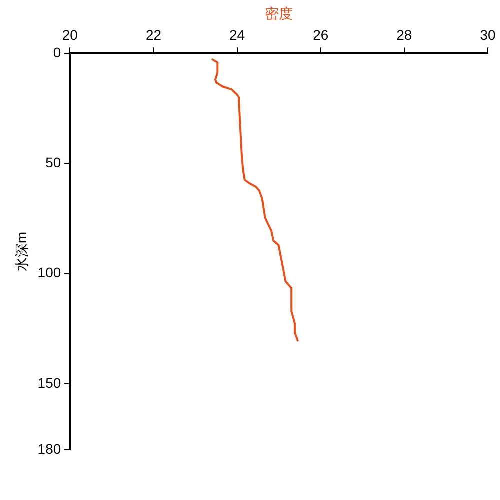  What do you see at coordinates (238, 35) in the screenshot?
I see `x-tick-label: 24` at bounding box center [238, 35].